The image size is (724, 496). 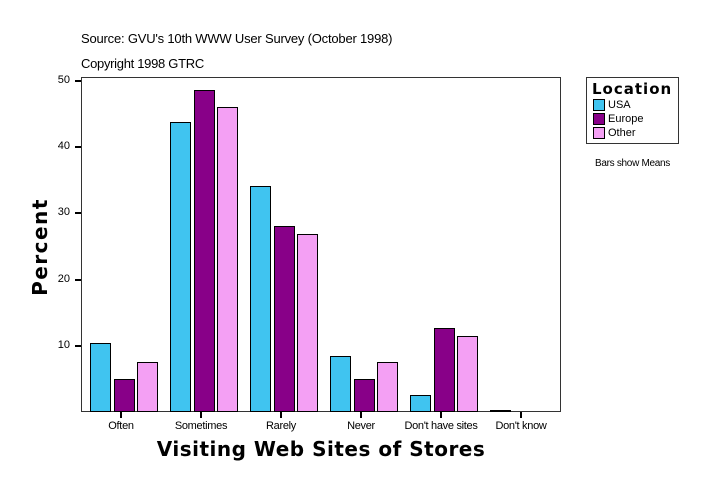 I want to click on y-tick-label: 40, so click(x=63, y=146).